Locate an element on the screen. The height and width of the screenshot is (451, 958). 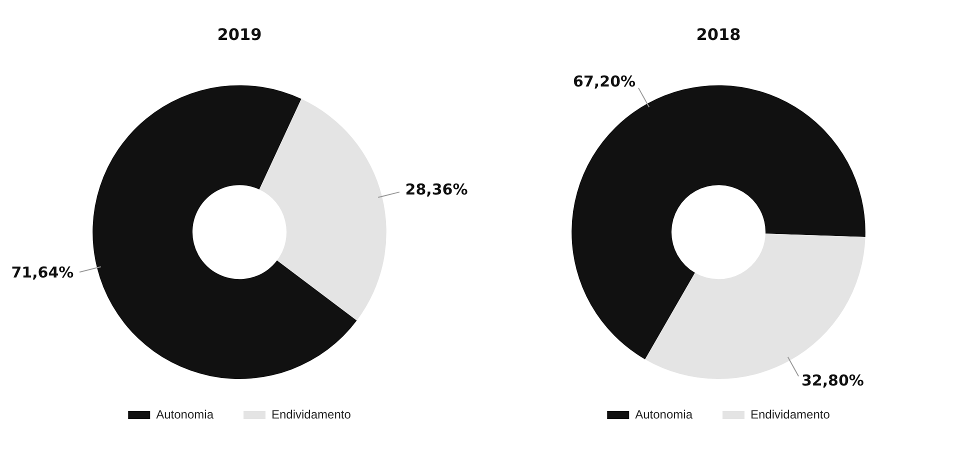
data-label: 71,64% is located at coordinates (42, 272).